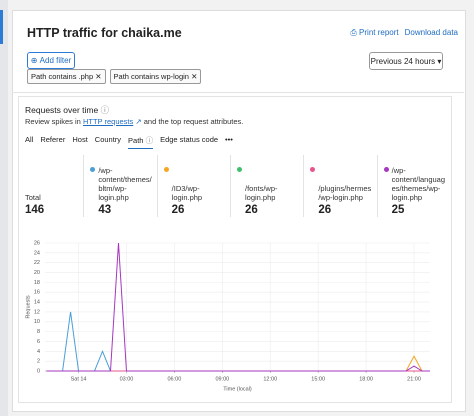 The image size is (474, 416). Describe the element at coordinates (37, 283) in the screenshot. I see `y-tick-label: 18` at that location.